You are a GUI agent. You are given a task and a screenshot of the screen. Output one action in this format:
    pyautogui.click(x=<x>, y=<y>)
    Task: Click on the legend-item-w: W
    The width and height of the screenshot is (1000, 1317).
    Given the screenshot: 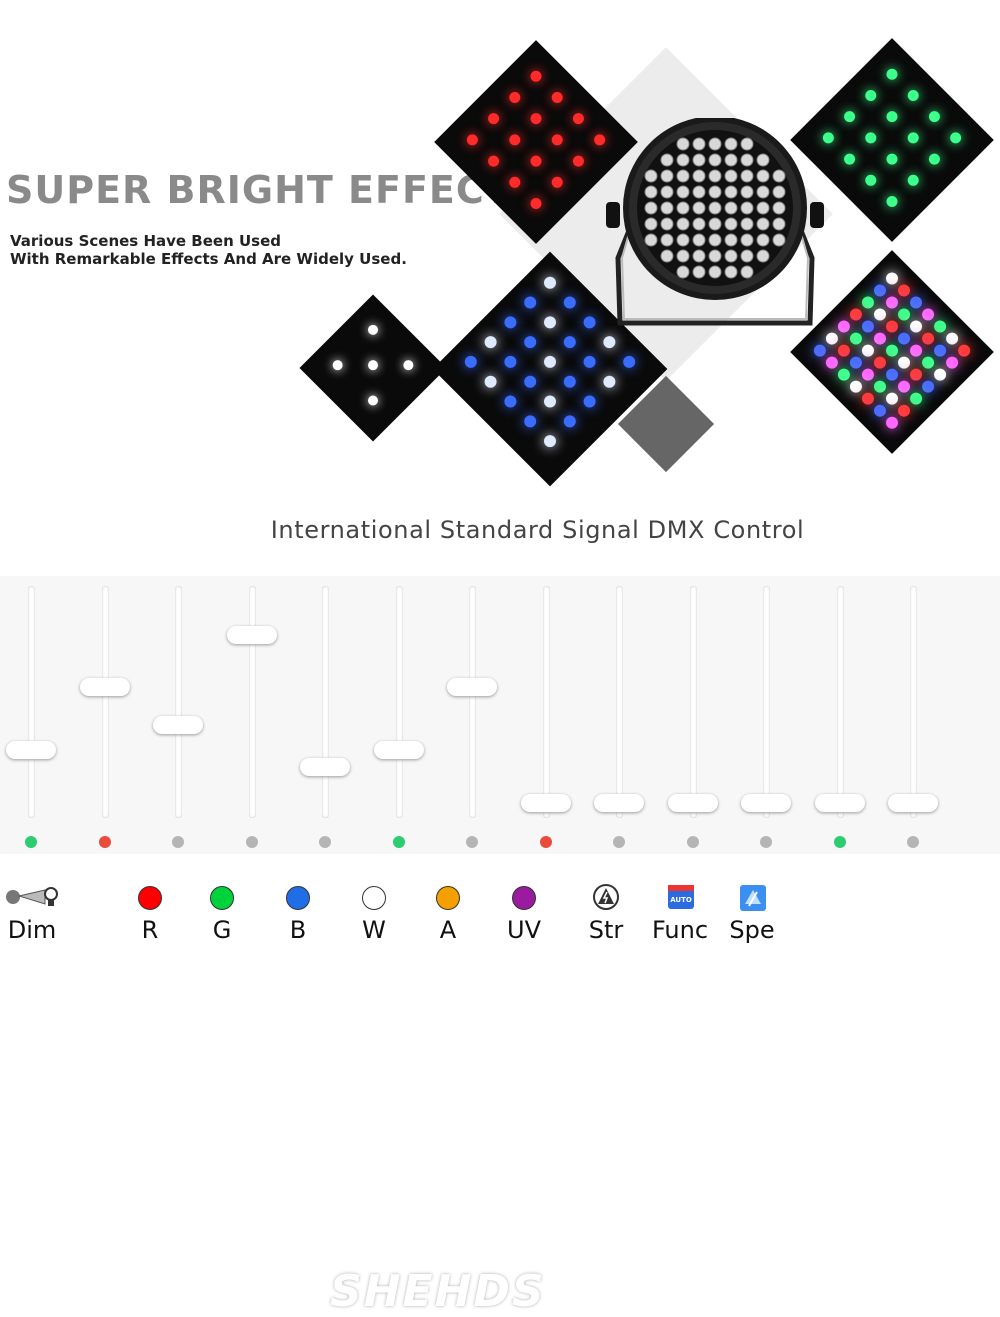 What is the action you would take?
    pyautogui.click(x=374, y=914)
    